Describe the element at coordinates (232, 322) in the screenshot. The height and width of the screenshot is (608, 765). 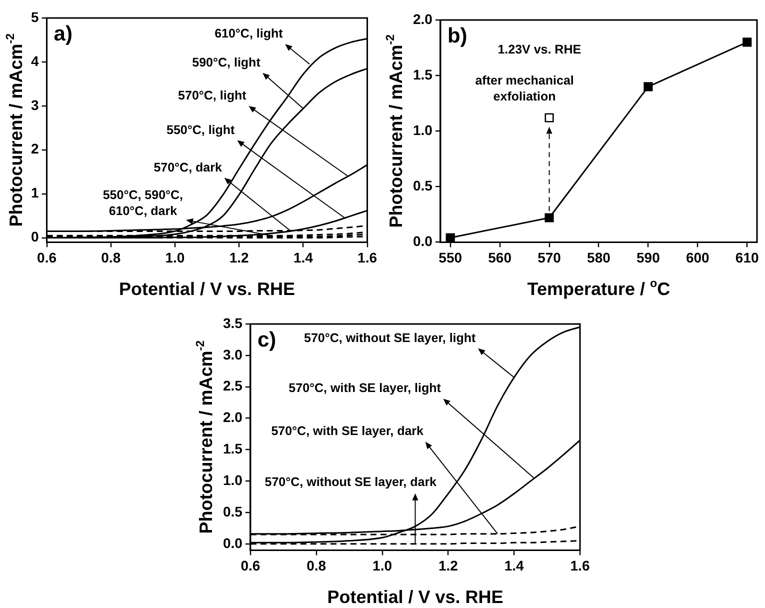
I see `y-tick-label: 3.5` at that location.